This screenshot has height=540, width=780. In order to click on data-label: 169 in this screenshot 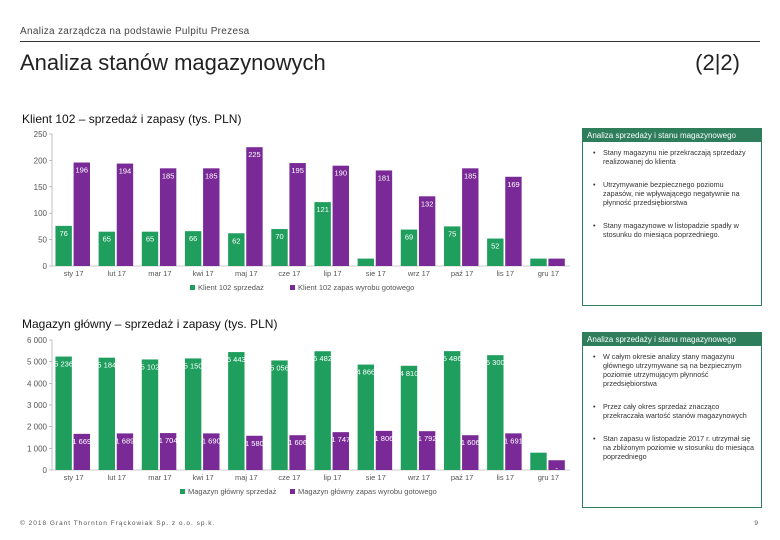, I will do `click(513, 184)`.